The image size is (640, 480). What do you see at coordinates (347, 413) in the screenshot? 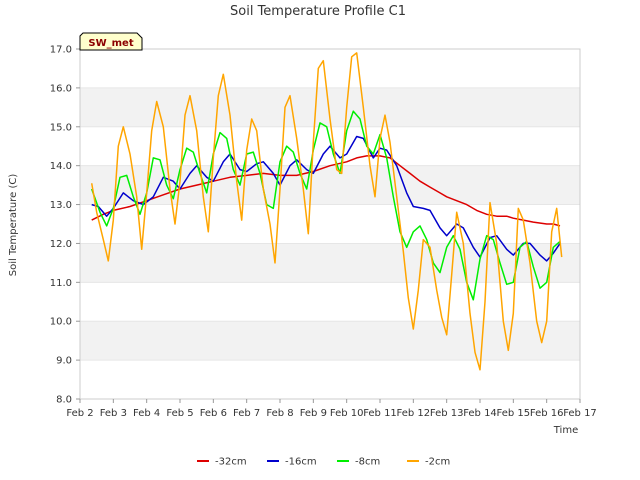
I see `x-tick-label: Feb 10` at bounding box center [347, 413].